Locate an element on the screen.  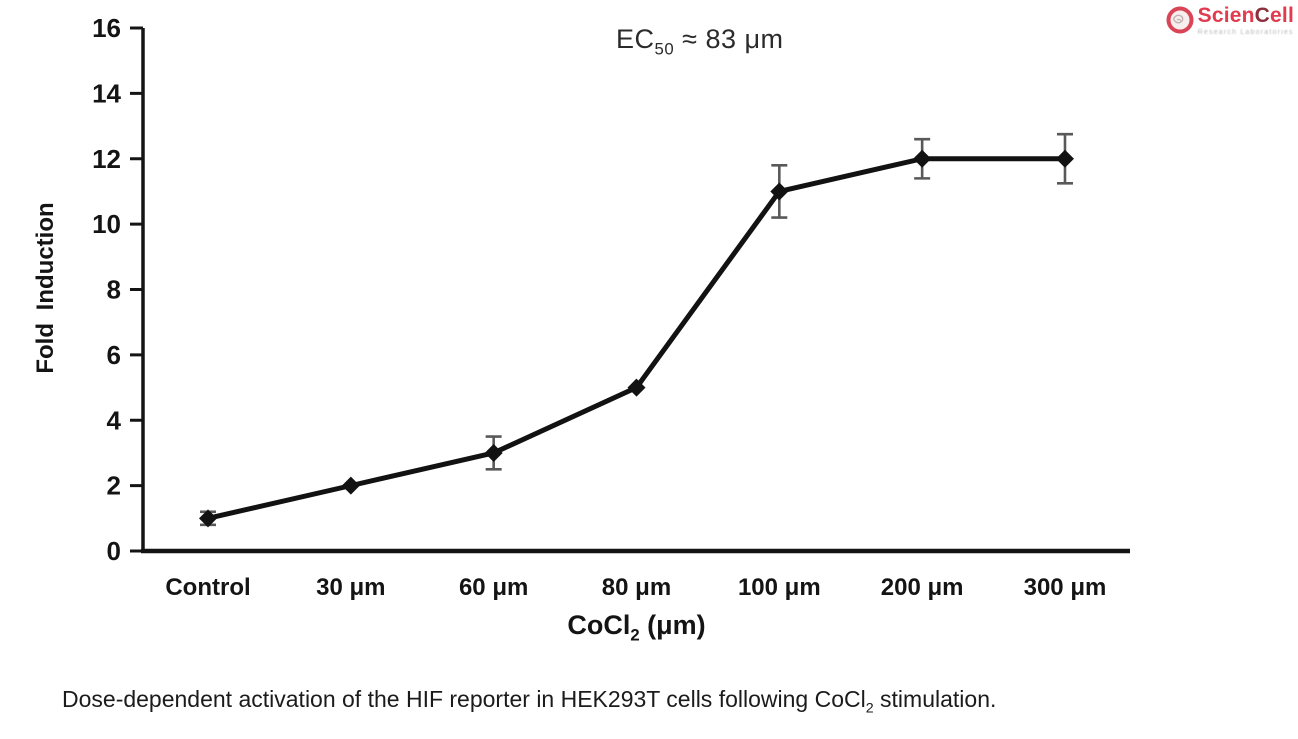
y-tick-label: 16 is located at coordinates (106, 28).